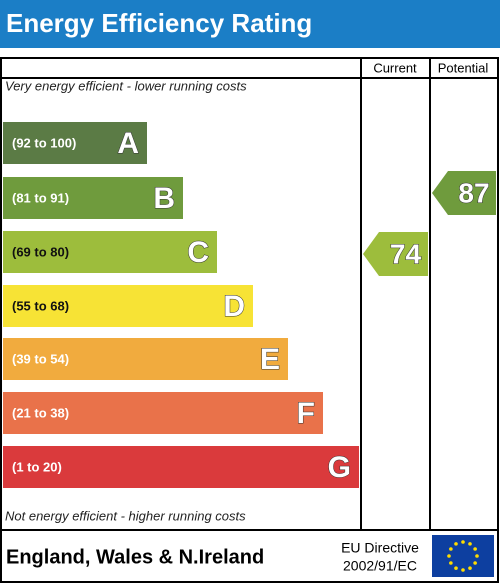 The width and height of the screenshot is (500, 583). Describe the element at coordinates (40, 358) in the screenshot. I see `band-range: (39 to 54)` at that location.